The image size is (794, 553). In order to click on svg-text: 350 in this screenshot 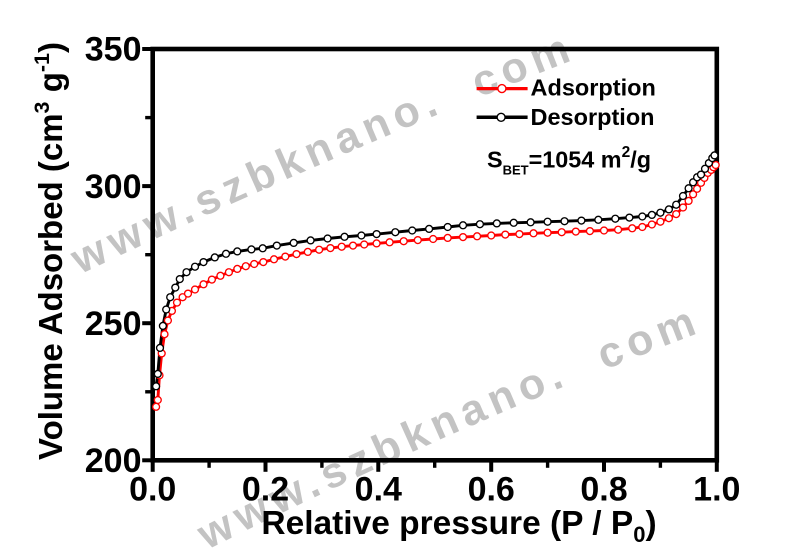, I will do `click(113, 50)`.